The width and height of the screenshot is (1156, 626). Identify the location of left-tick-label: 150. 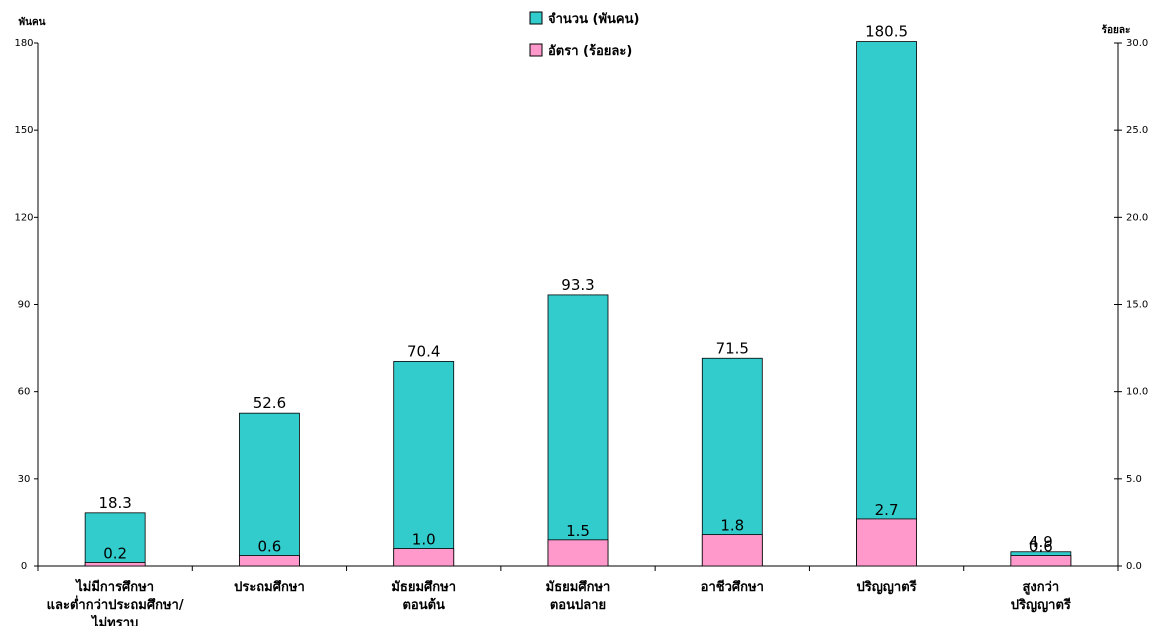
(23, 130).